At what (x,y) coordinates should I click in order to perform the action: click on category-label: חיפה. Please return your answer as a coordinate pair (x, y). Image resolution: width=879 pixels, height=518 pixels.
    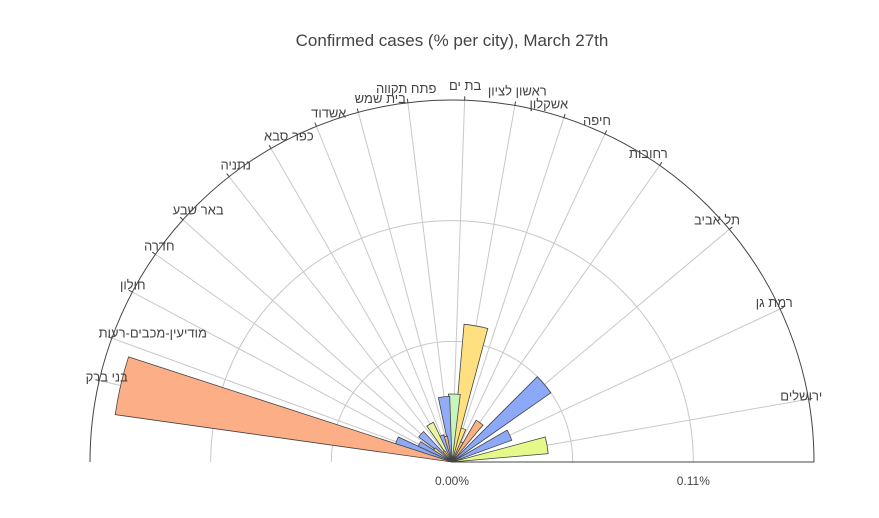
    Looking at the image, I should click on (597, 120).